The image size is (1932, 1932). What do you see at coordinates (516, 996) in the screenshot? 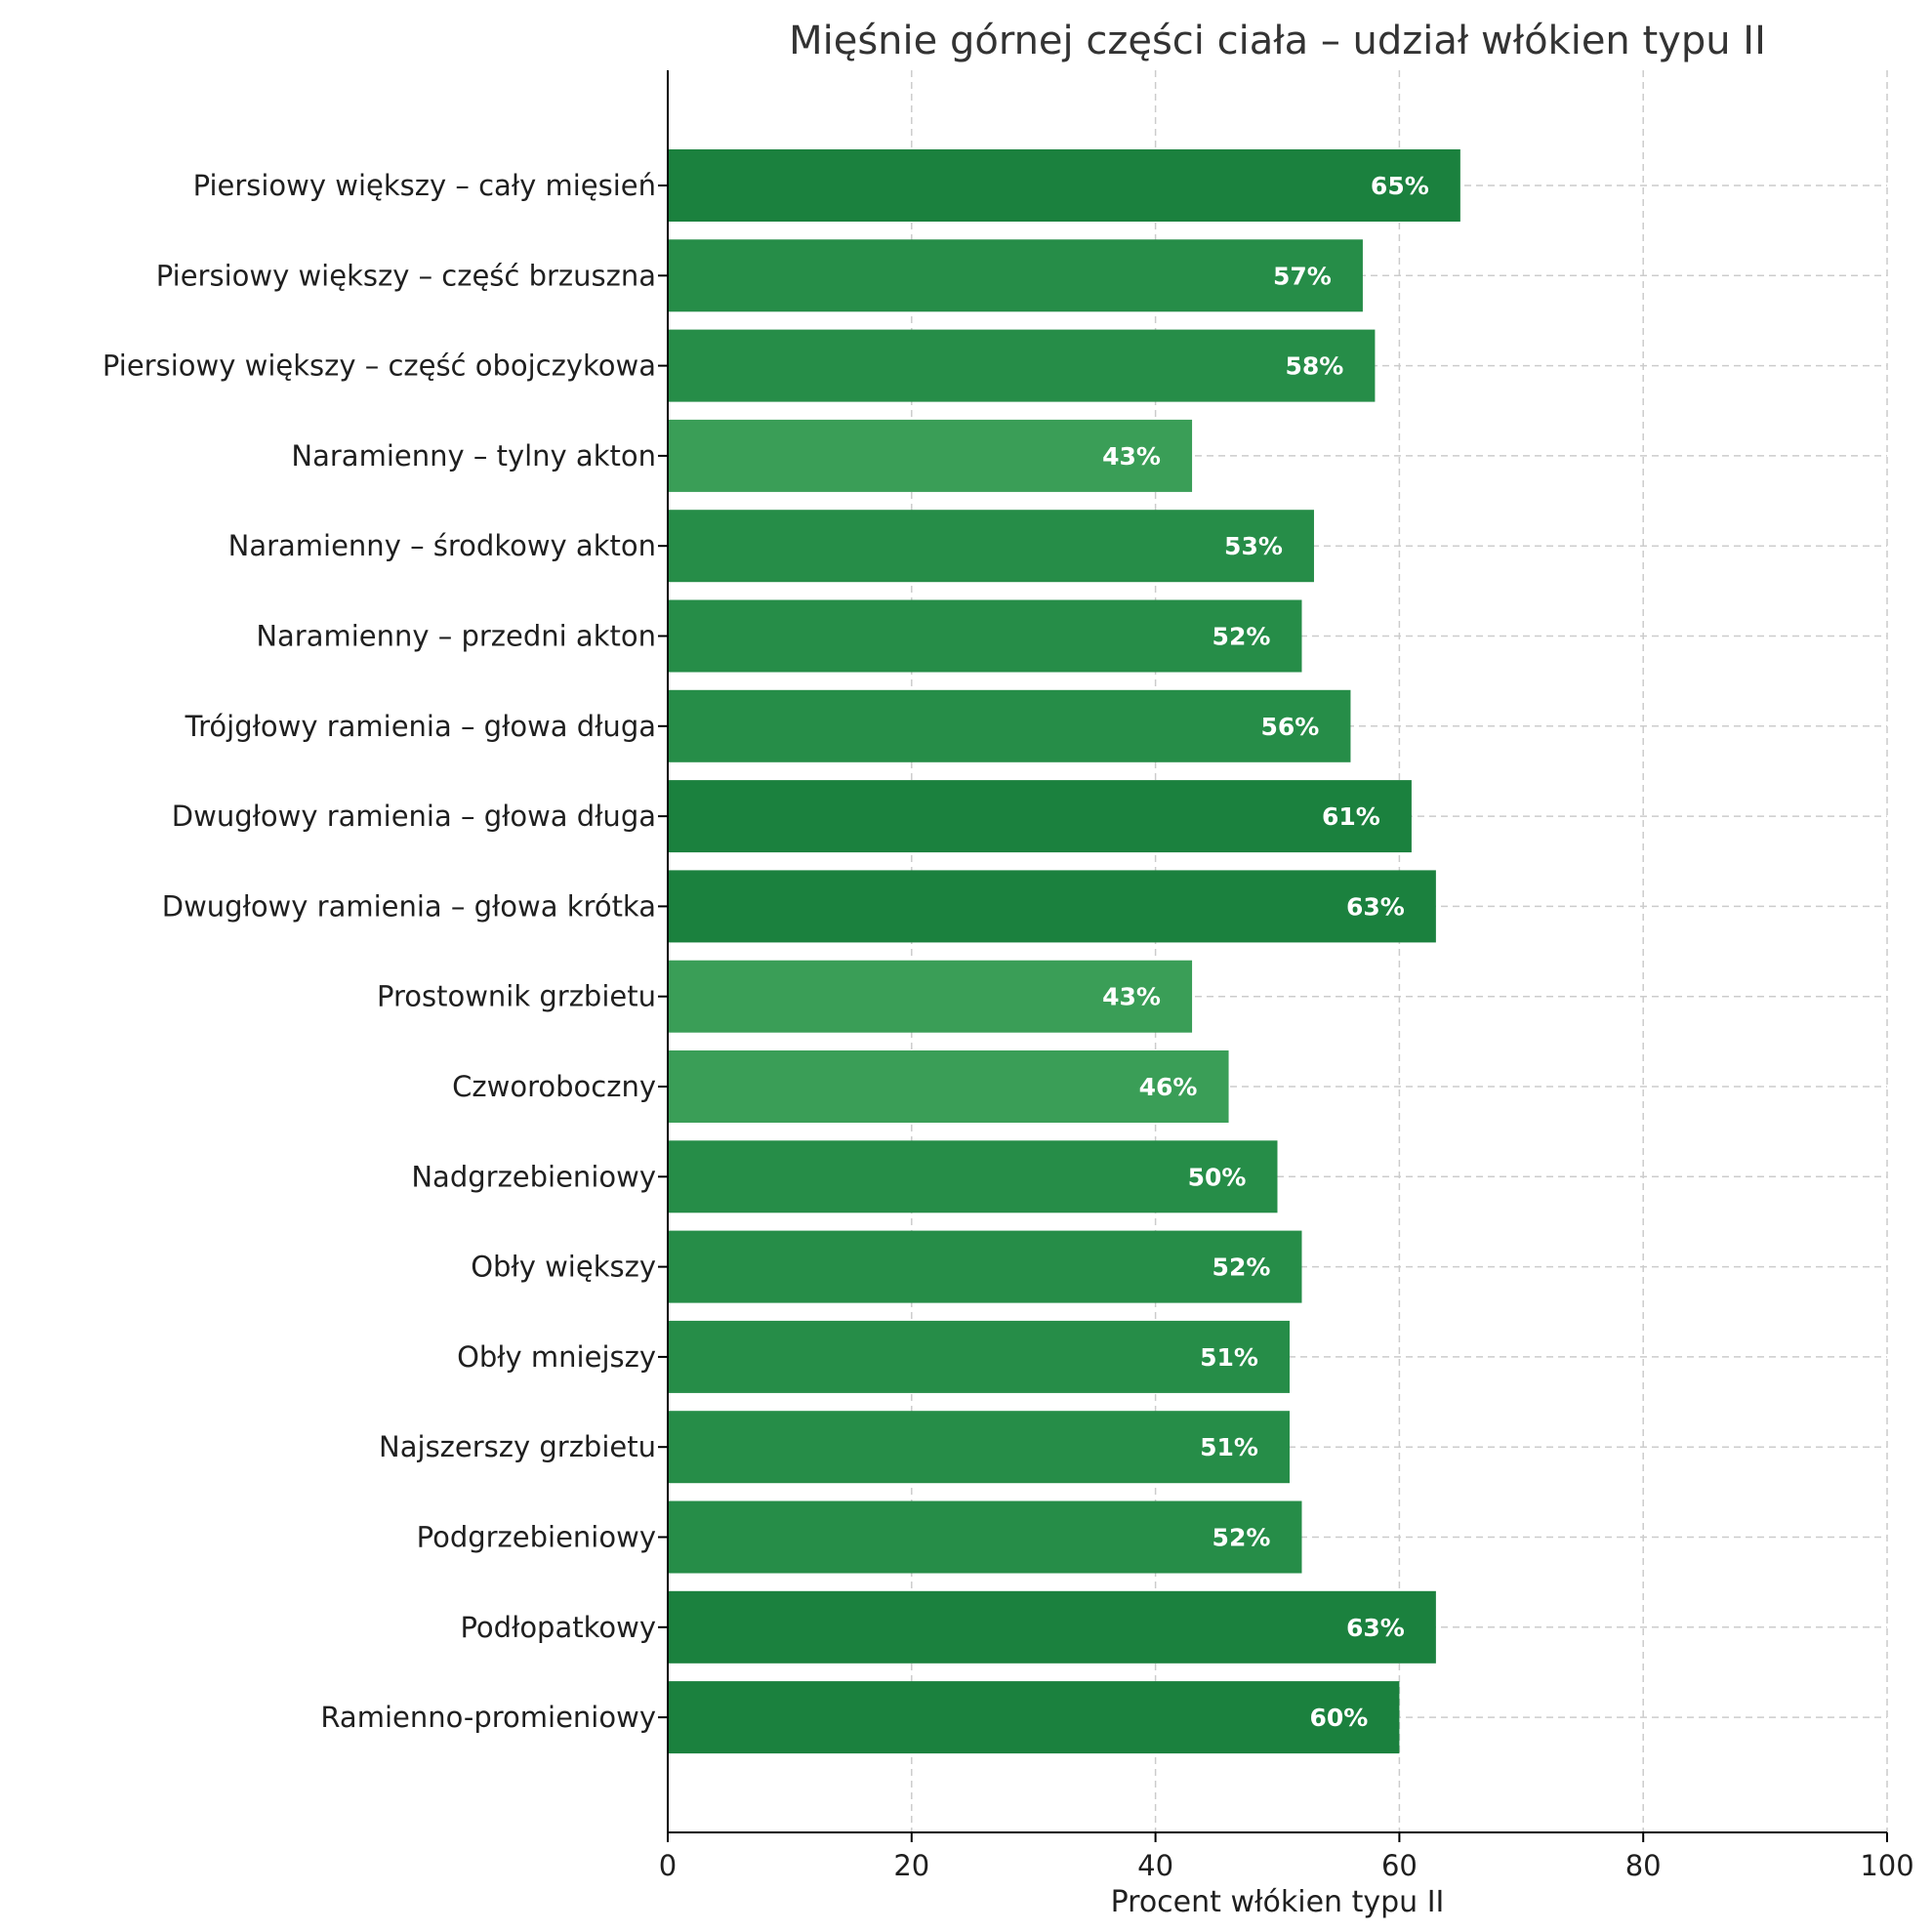
I see `y-tick-label: Prostownik grzbietu` at bounding box center [516, 996].